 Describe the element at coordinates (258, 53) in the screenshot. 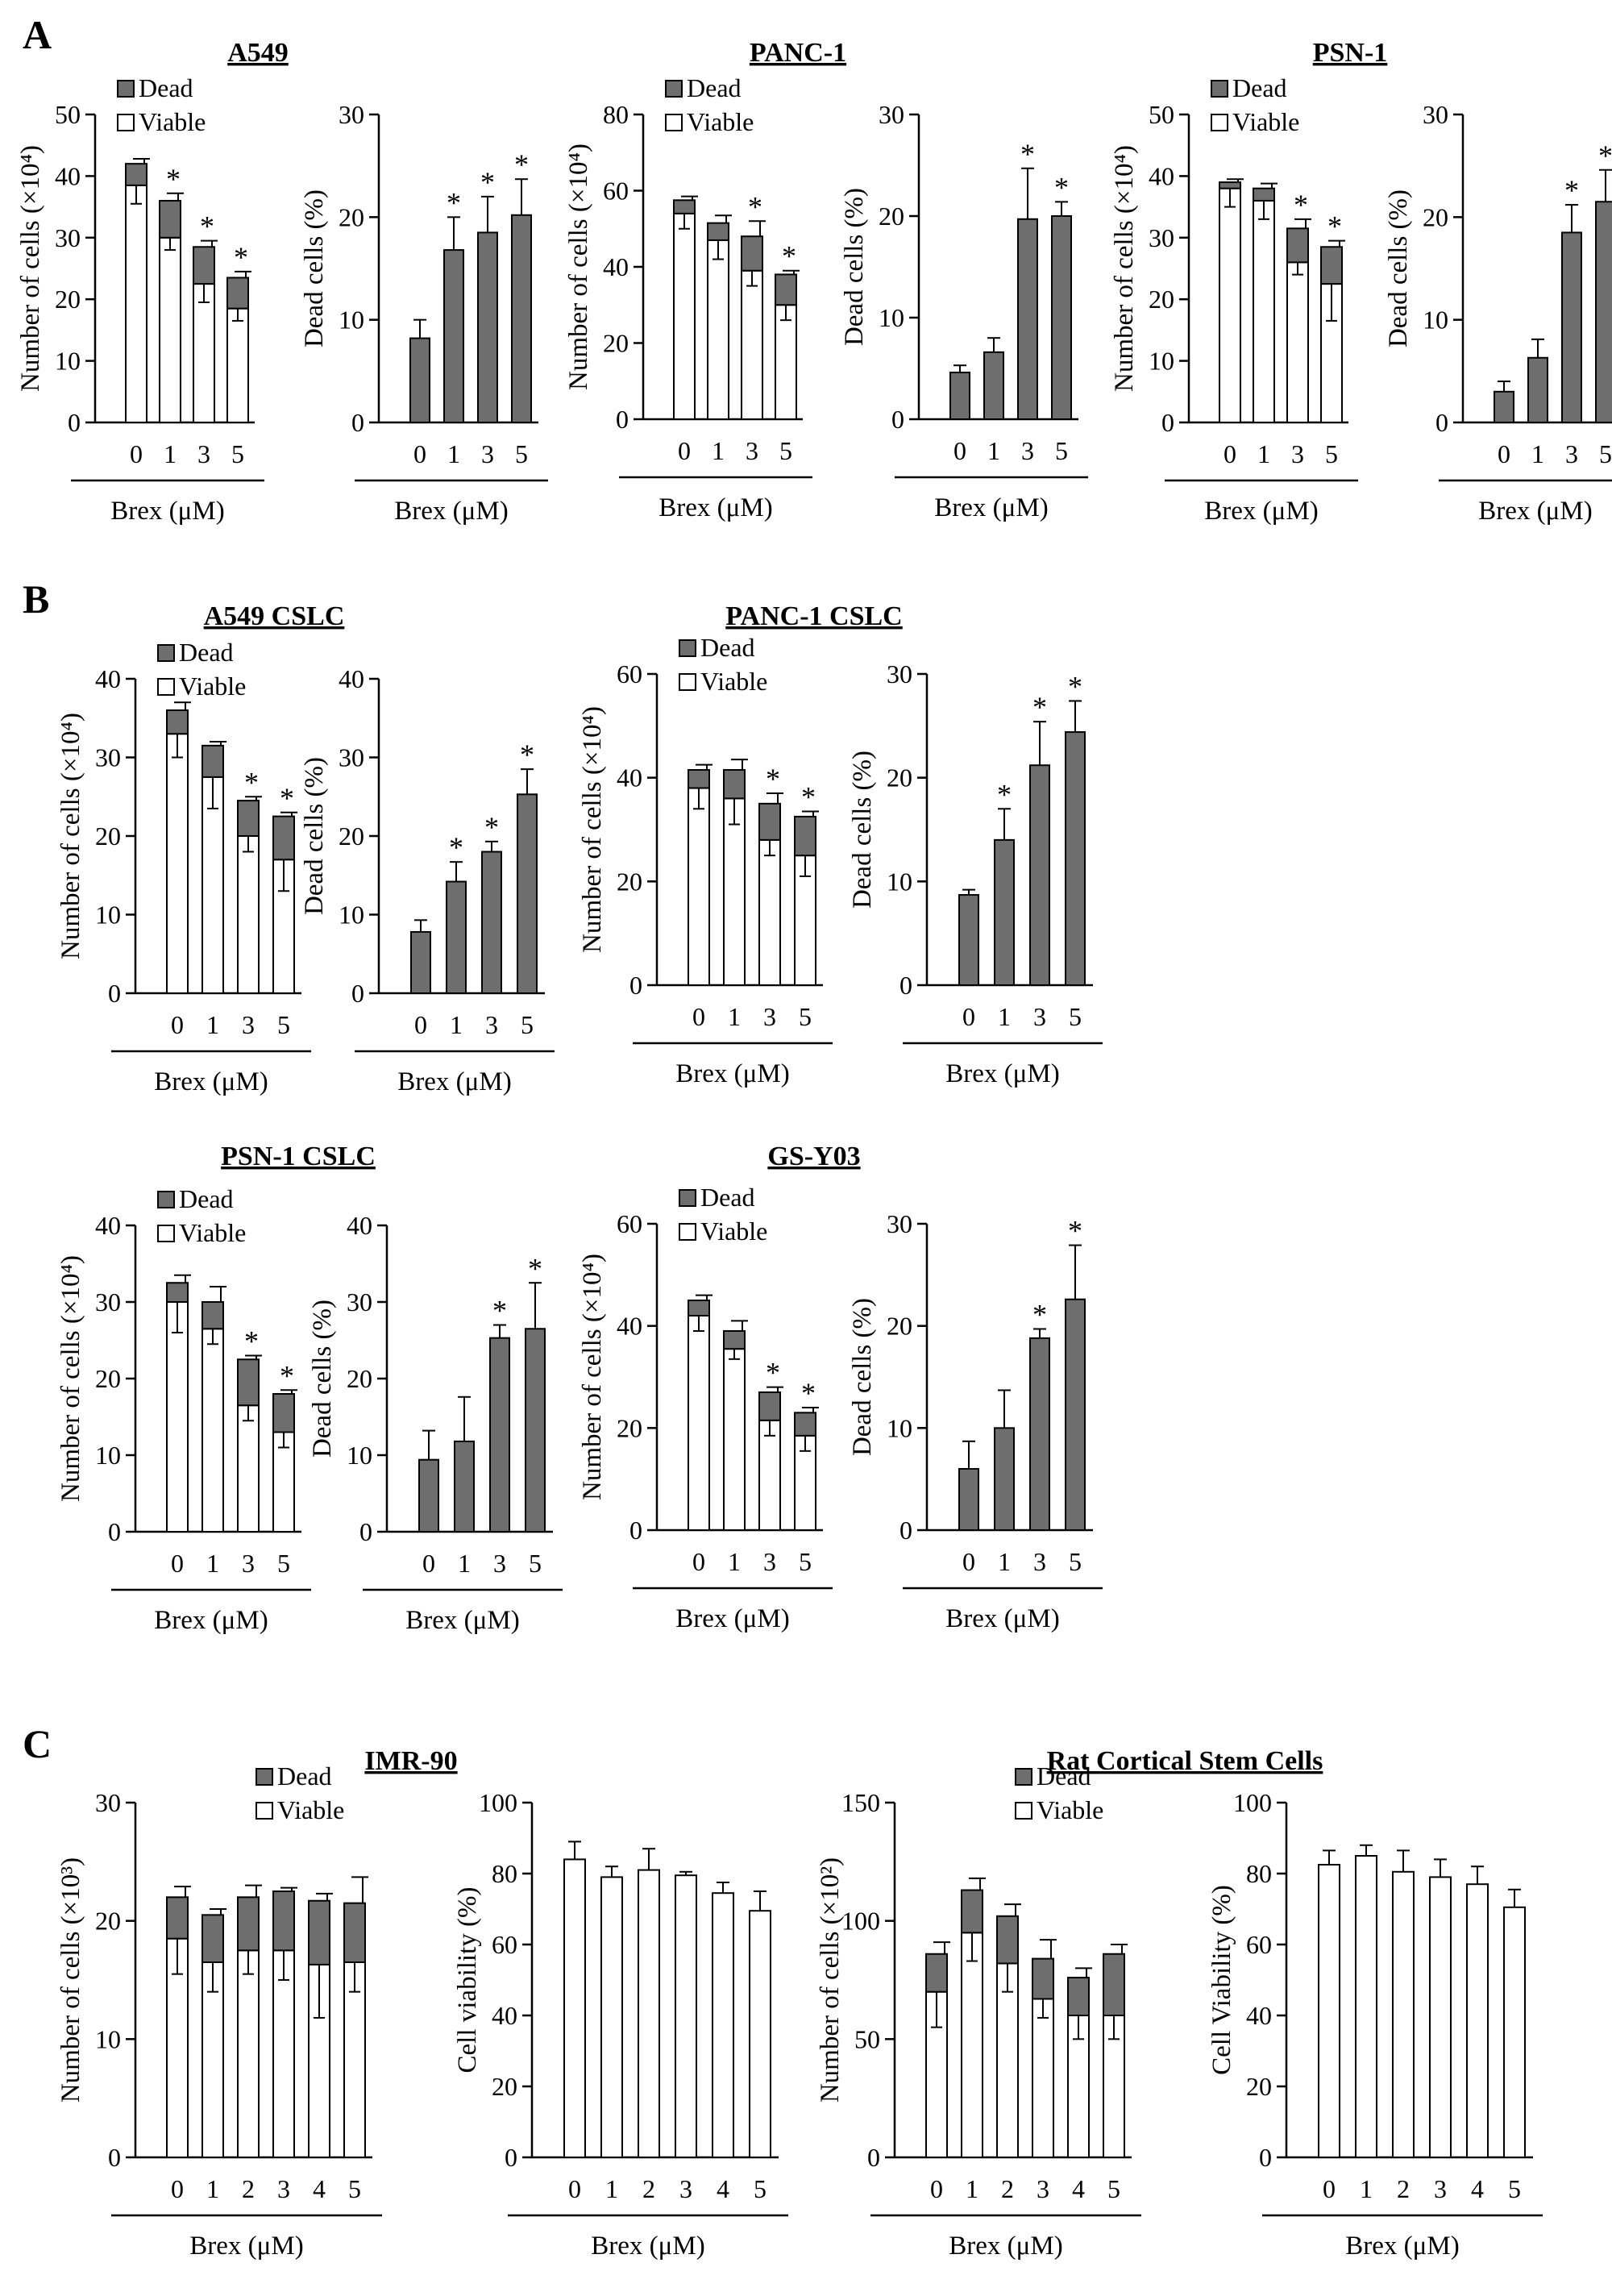

I see `chart-title: A549` at that location.